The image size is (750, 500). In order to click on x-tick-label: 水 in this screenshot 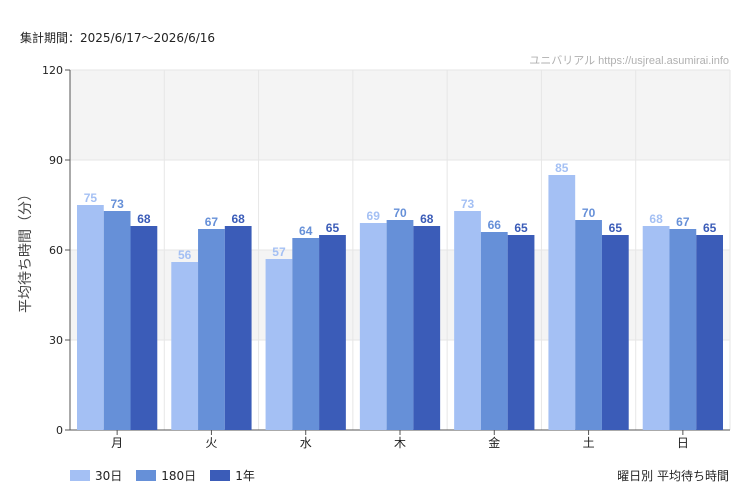, I will do `click(306, 443)`.